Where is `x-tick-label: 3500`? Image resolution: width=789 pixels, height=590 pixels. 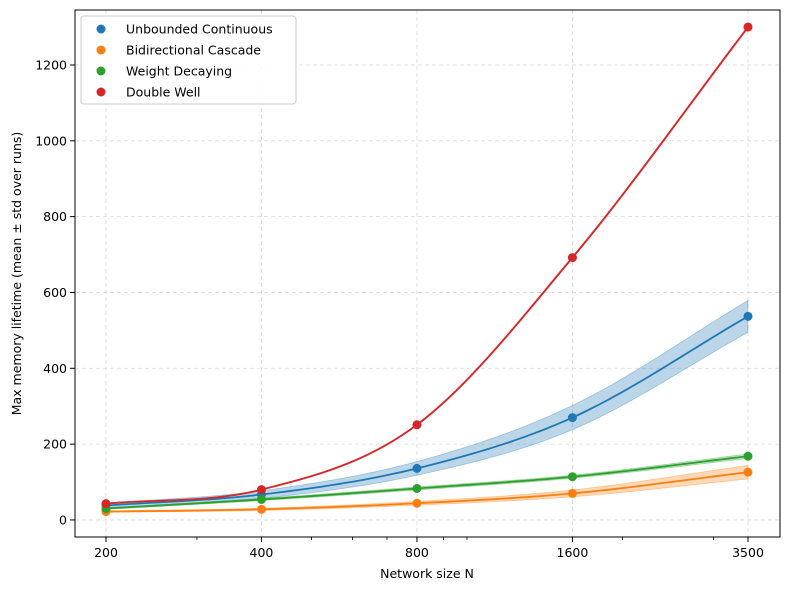 x-tick-label: 3500 is located at coordinates (748, 552).